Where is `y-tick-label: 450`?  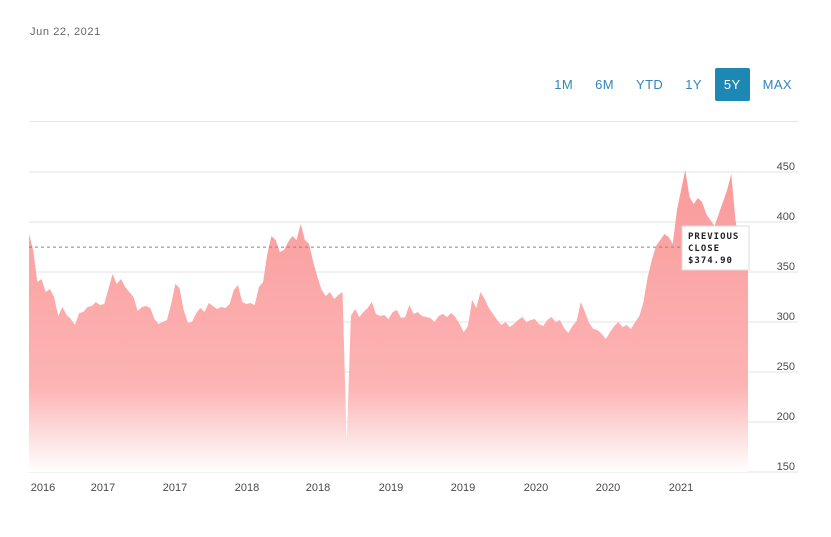
y-tick-label: 450 is located at coordinates (786, 167).